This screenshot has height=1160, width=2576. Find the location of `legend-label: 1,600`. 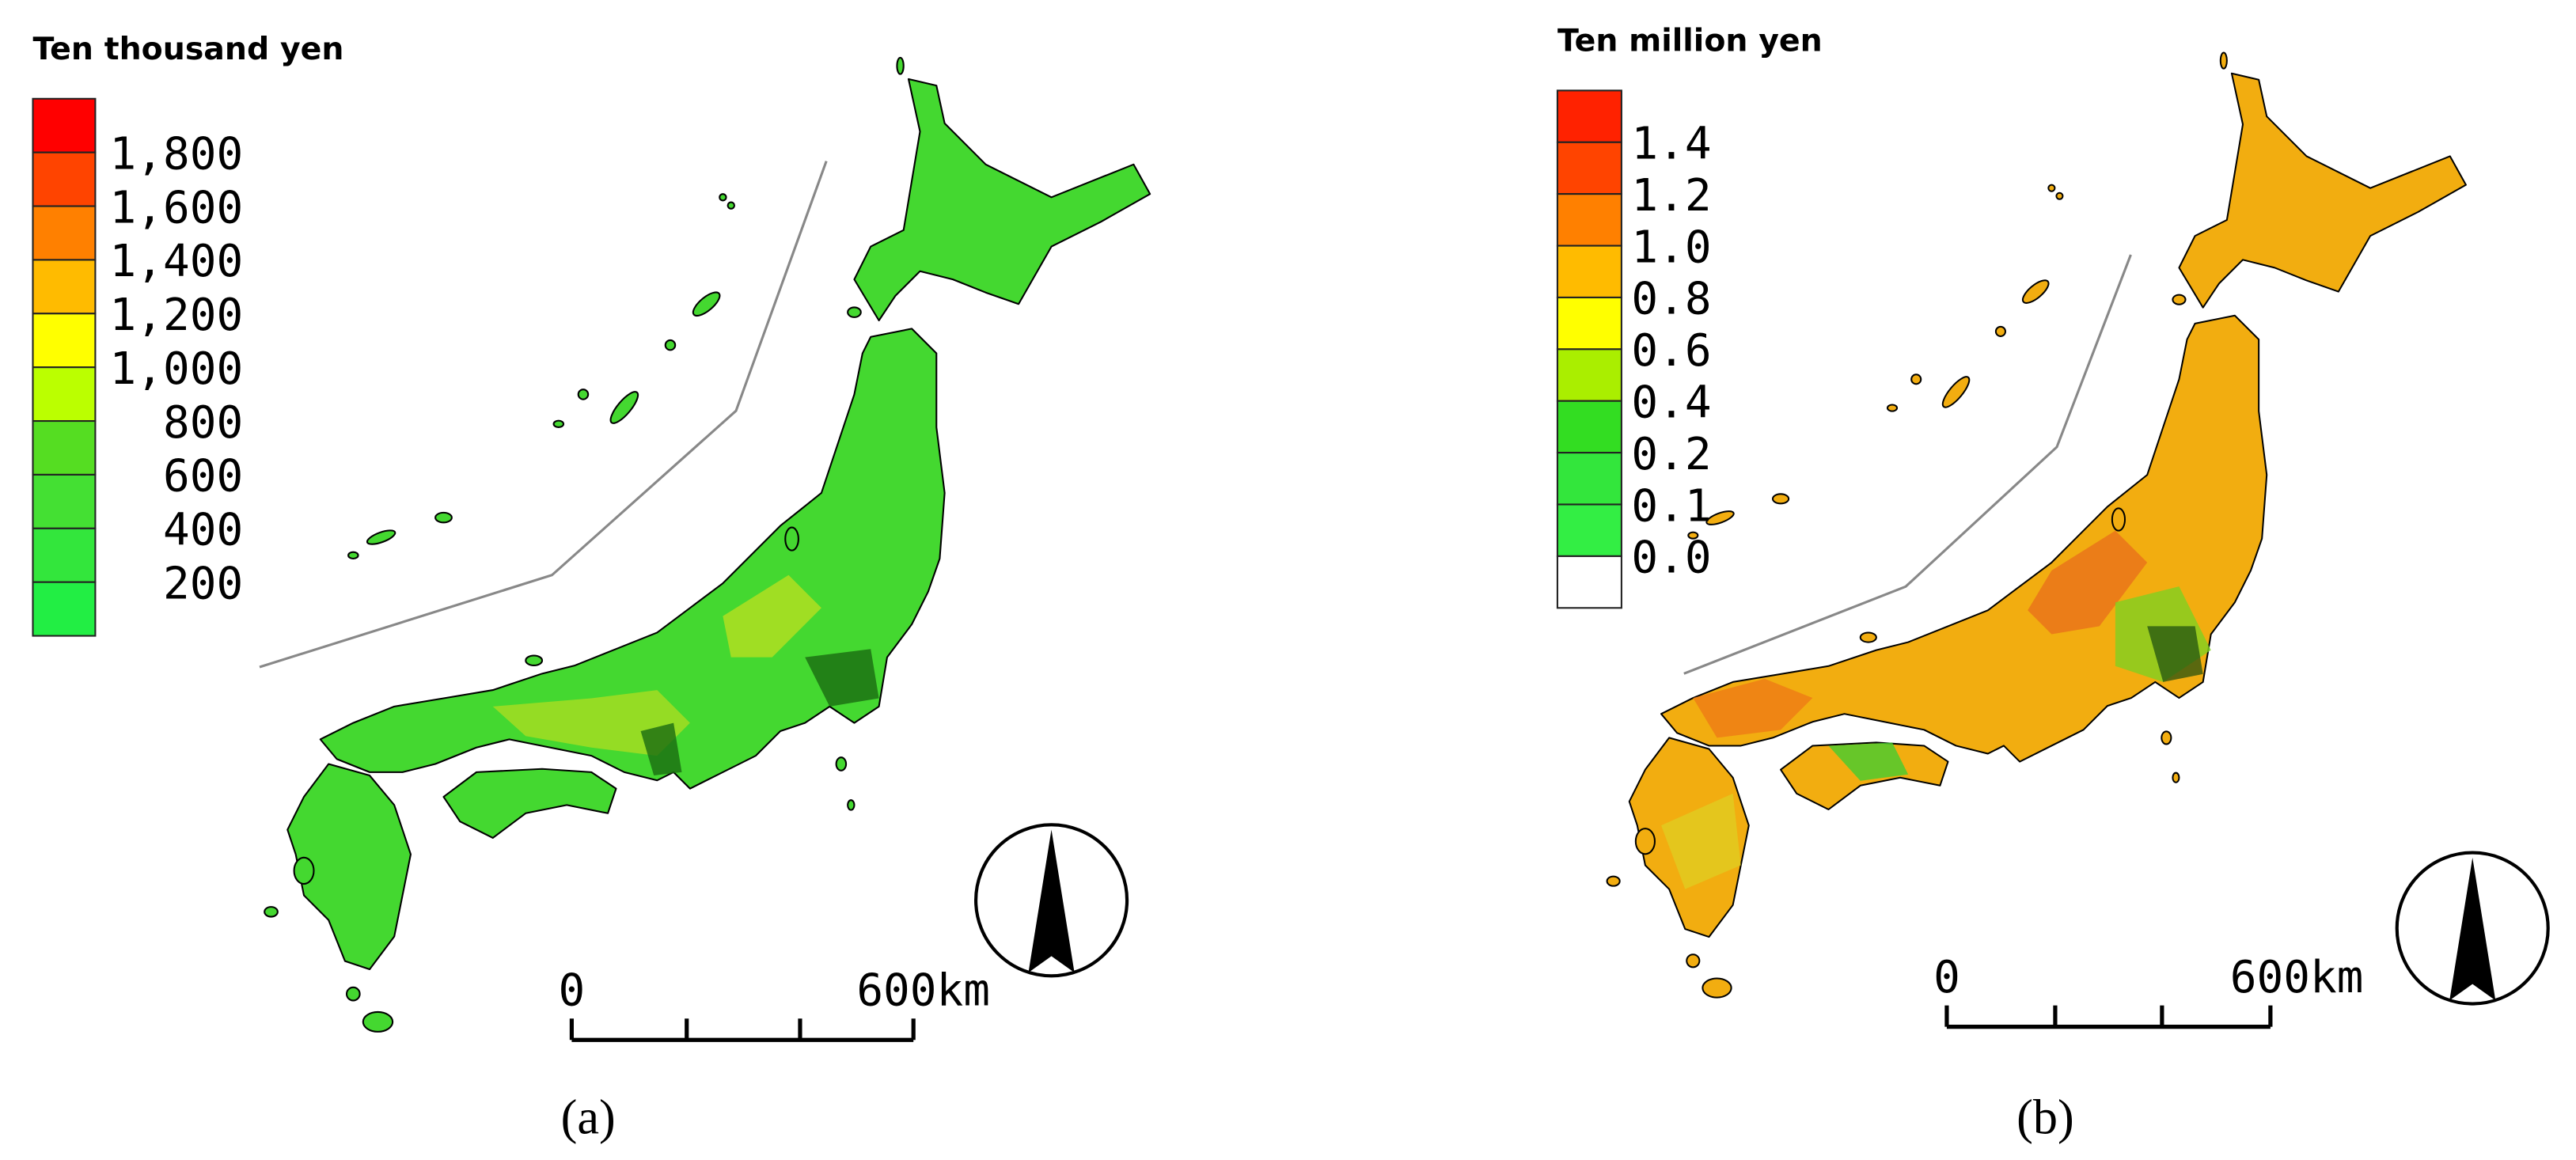

legend-label: 1,600 is located at coordinates (177, 208).